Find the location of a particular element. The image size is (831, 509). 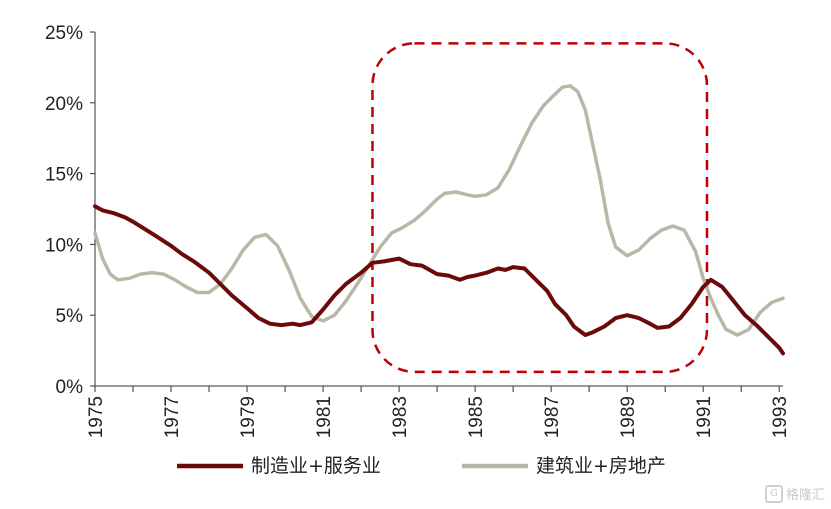

x-tick-label: 1991 is located at coordinates (704, 417).